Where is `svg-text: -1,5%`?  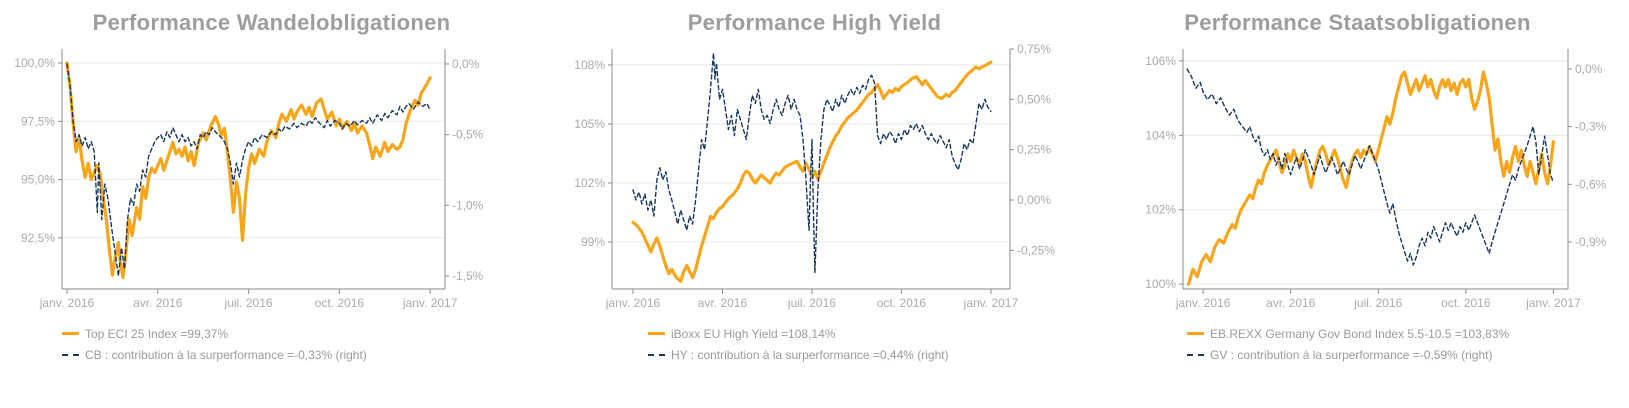 svg-text: -1,5% is located at coordinates (468, 276).